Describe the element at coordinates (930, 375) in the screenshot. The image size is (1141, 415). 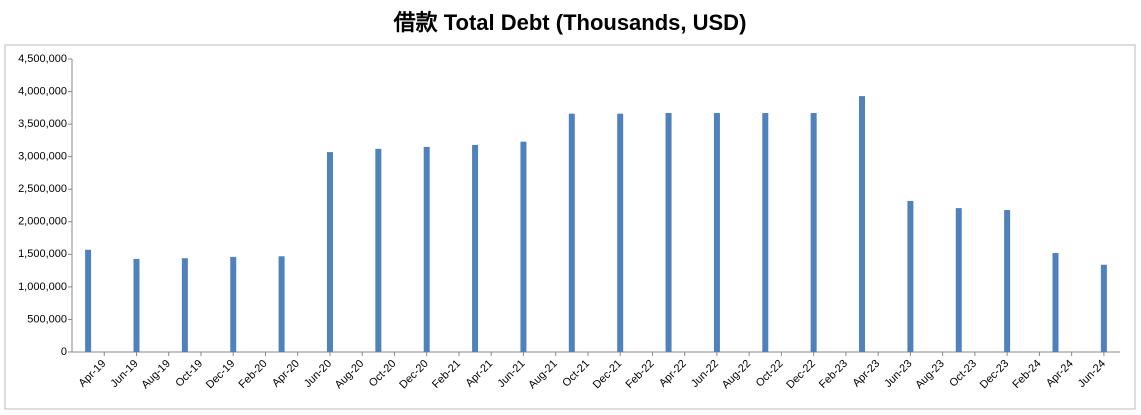
I see `x-tick-label: Aug-23` at that location.